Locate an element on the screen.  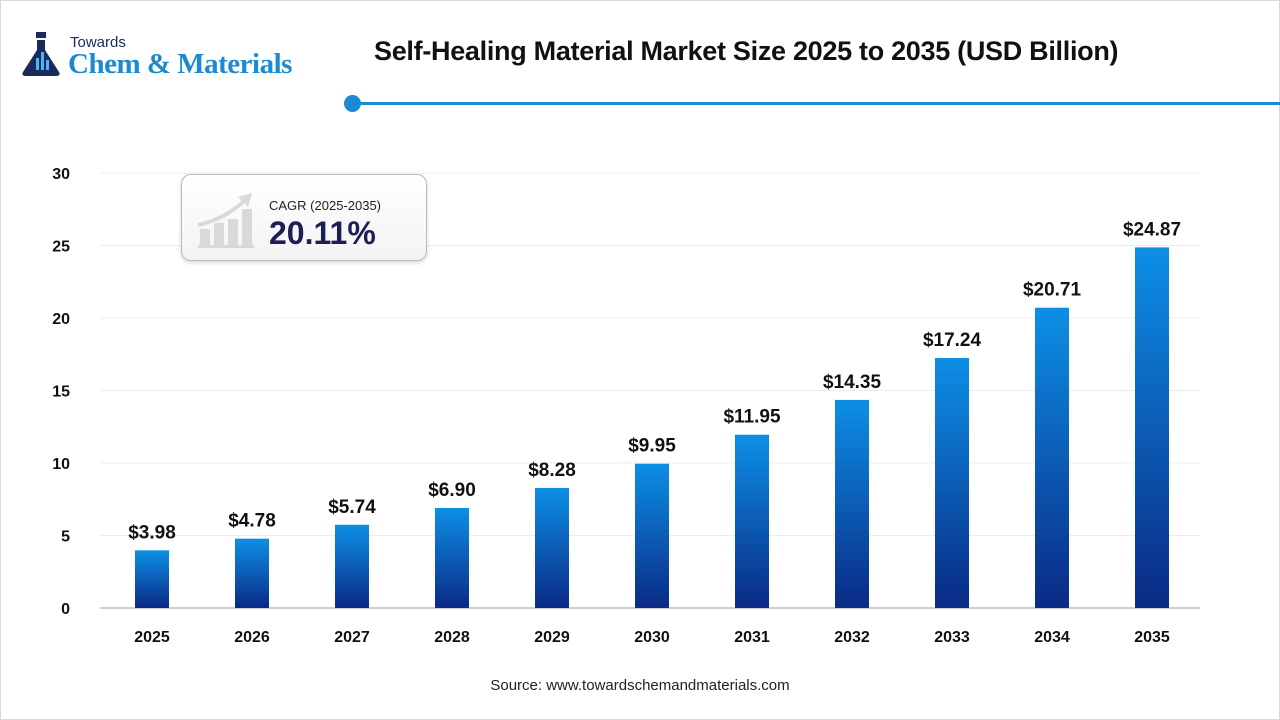
logo-towards: Towards is located at coordinates (98, 42).